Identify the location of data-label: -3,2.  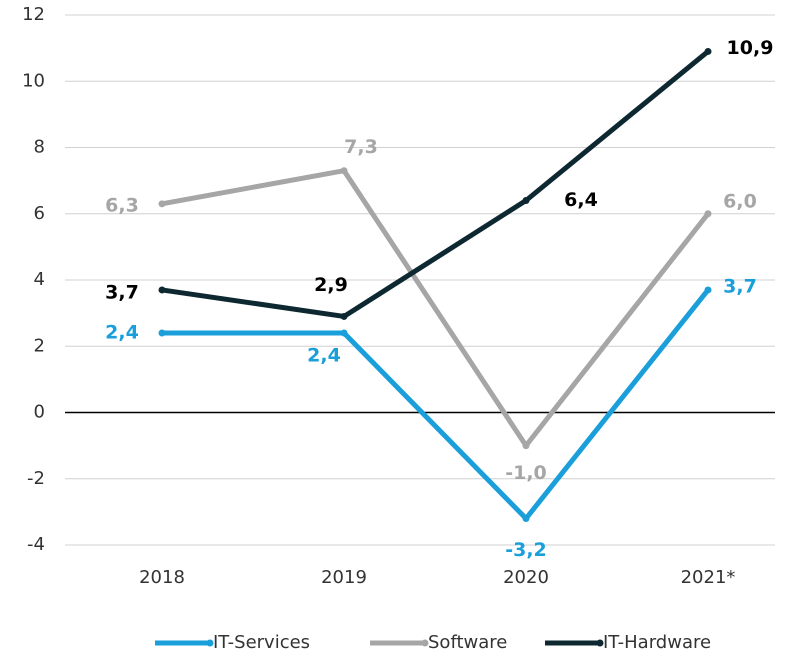
(526, 550).